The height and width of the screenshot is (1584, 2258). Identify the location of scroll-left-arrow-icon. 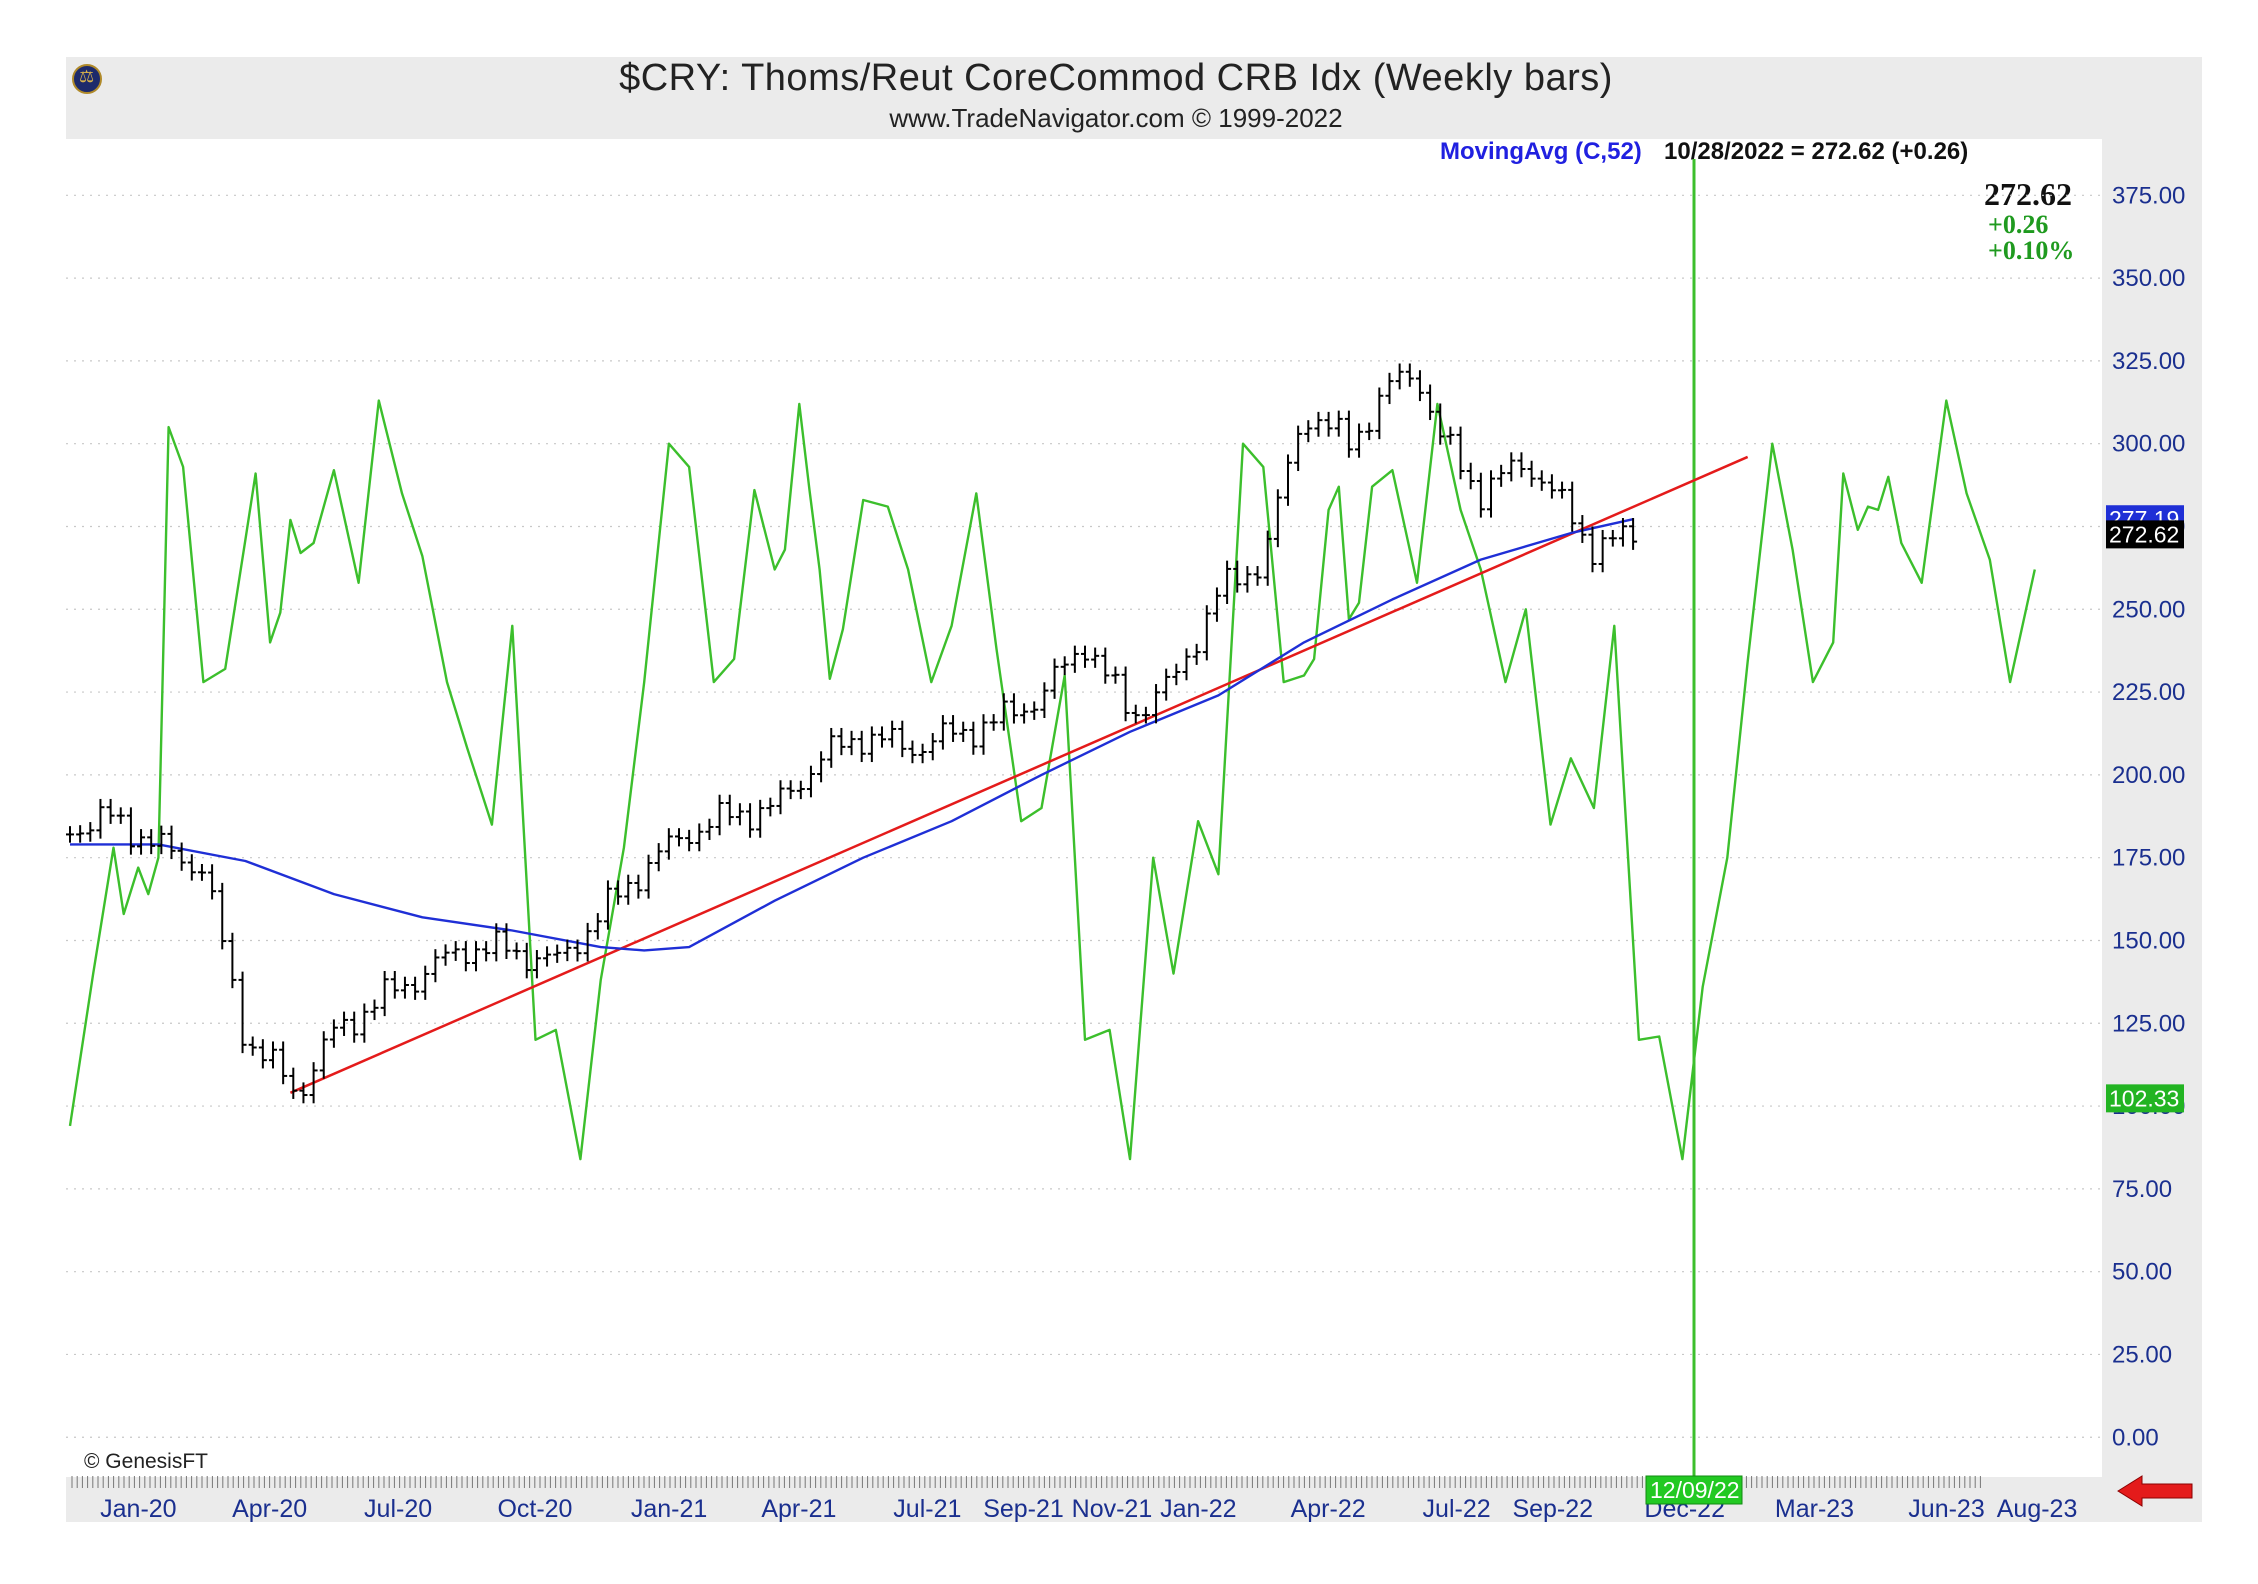
(2156, 1491).